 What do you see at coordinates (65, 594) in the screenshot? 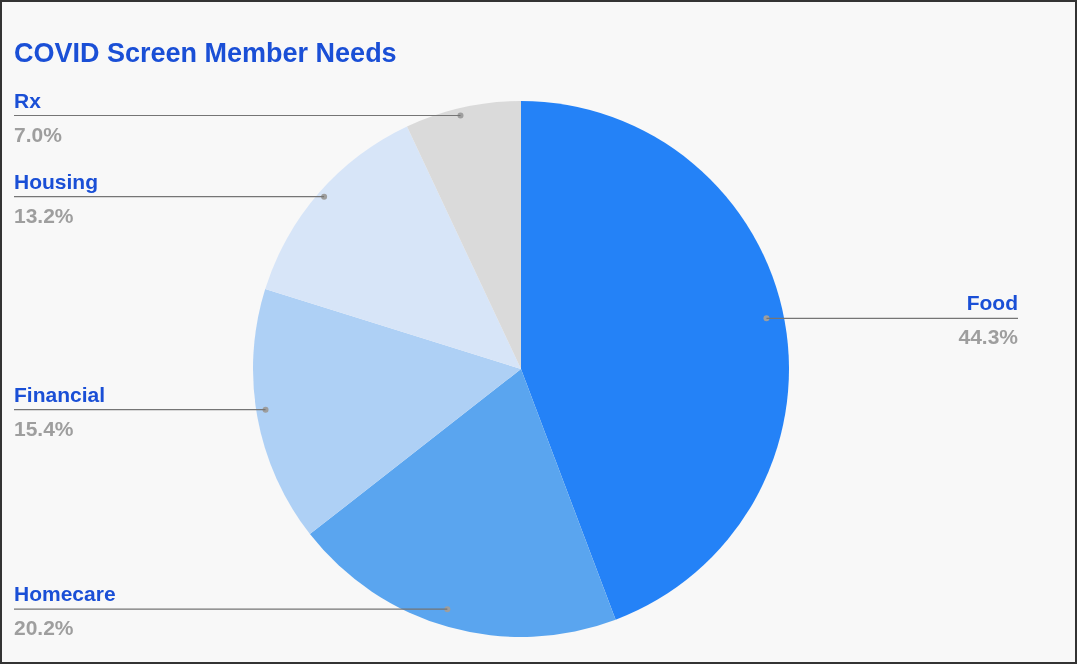
I see `slice-label: Homecare` at bounding box center [65, 594].